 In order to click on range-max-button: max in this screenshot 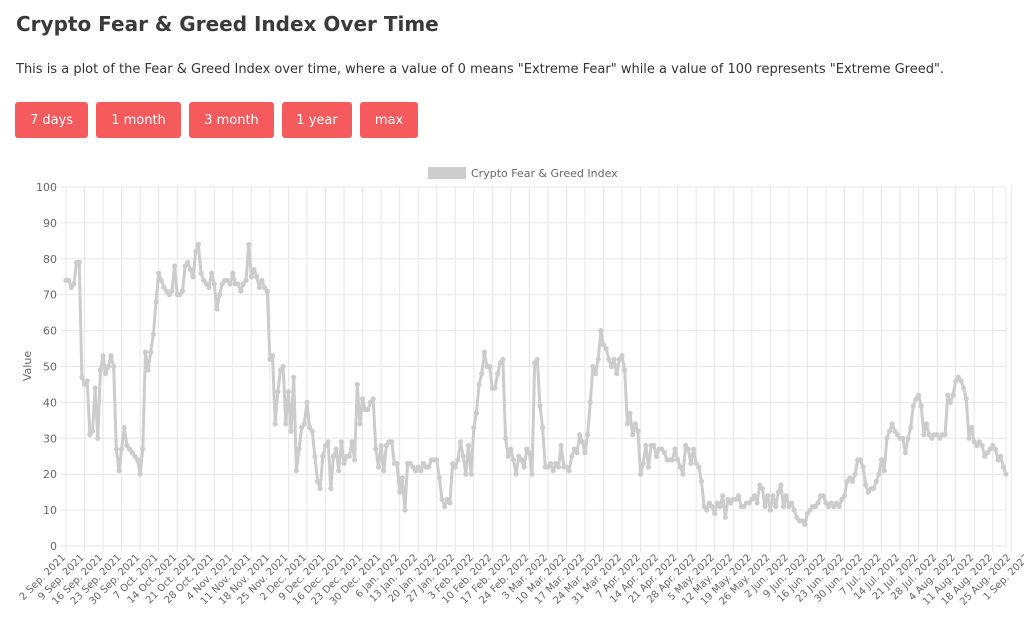, I will do `click(389, 120)`.